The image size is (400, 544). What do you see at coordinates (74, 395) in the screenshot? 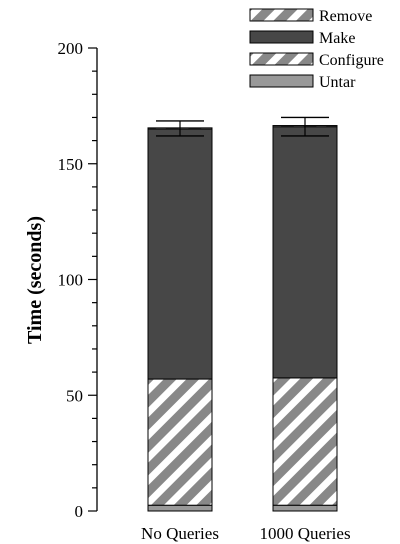
I see `y-tick-label: 50` at bounding box center [74, 395].